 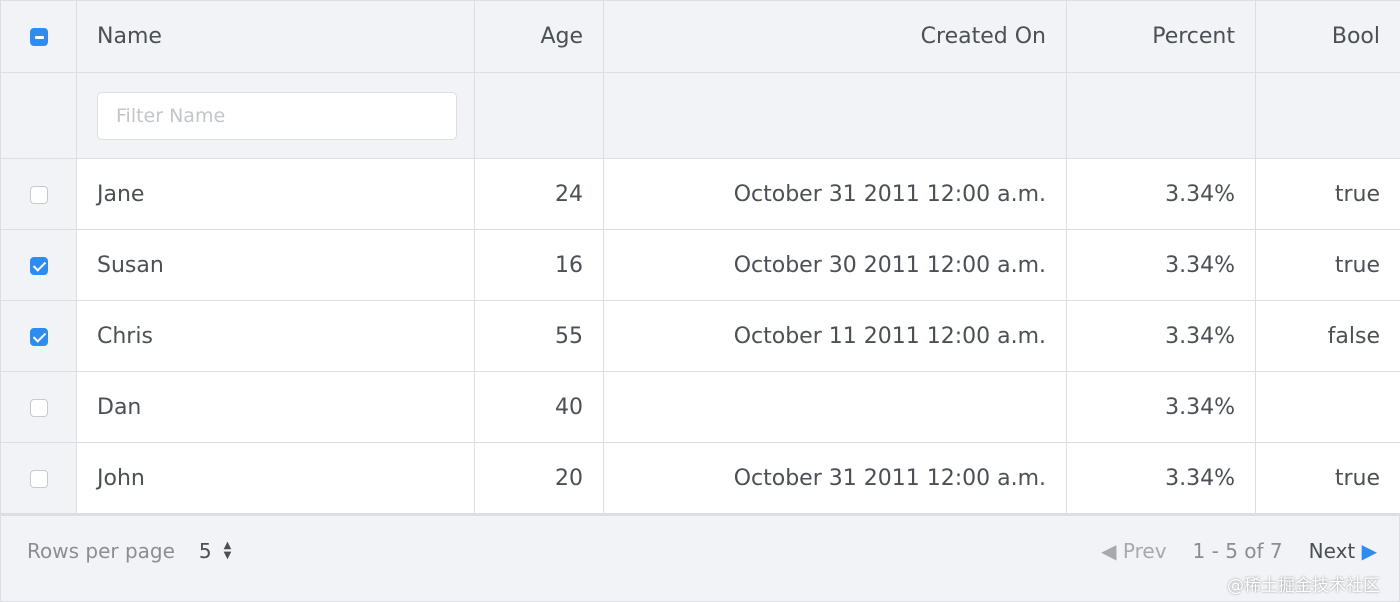 I want to click on prev-button: ◀ Prev, so click(x=1134, y=551).